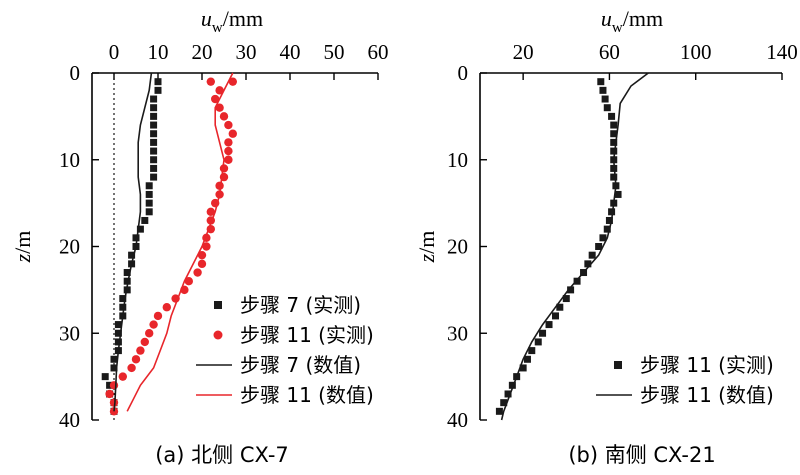  I want to click on legend-label: 步骤 7 (实测), so click(300, 305).